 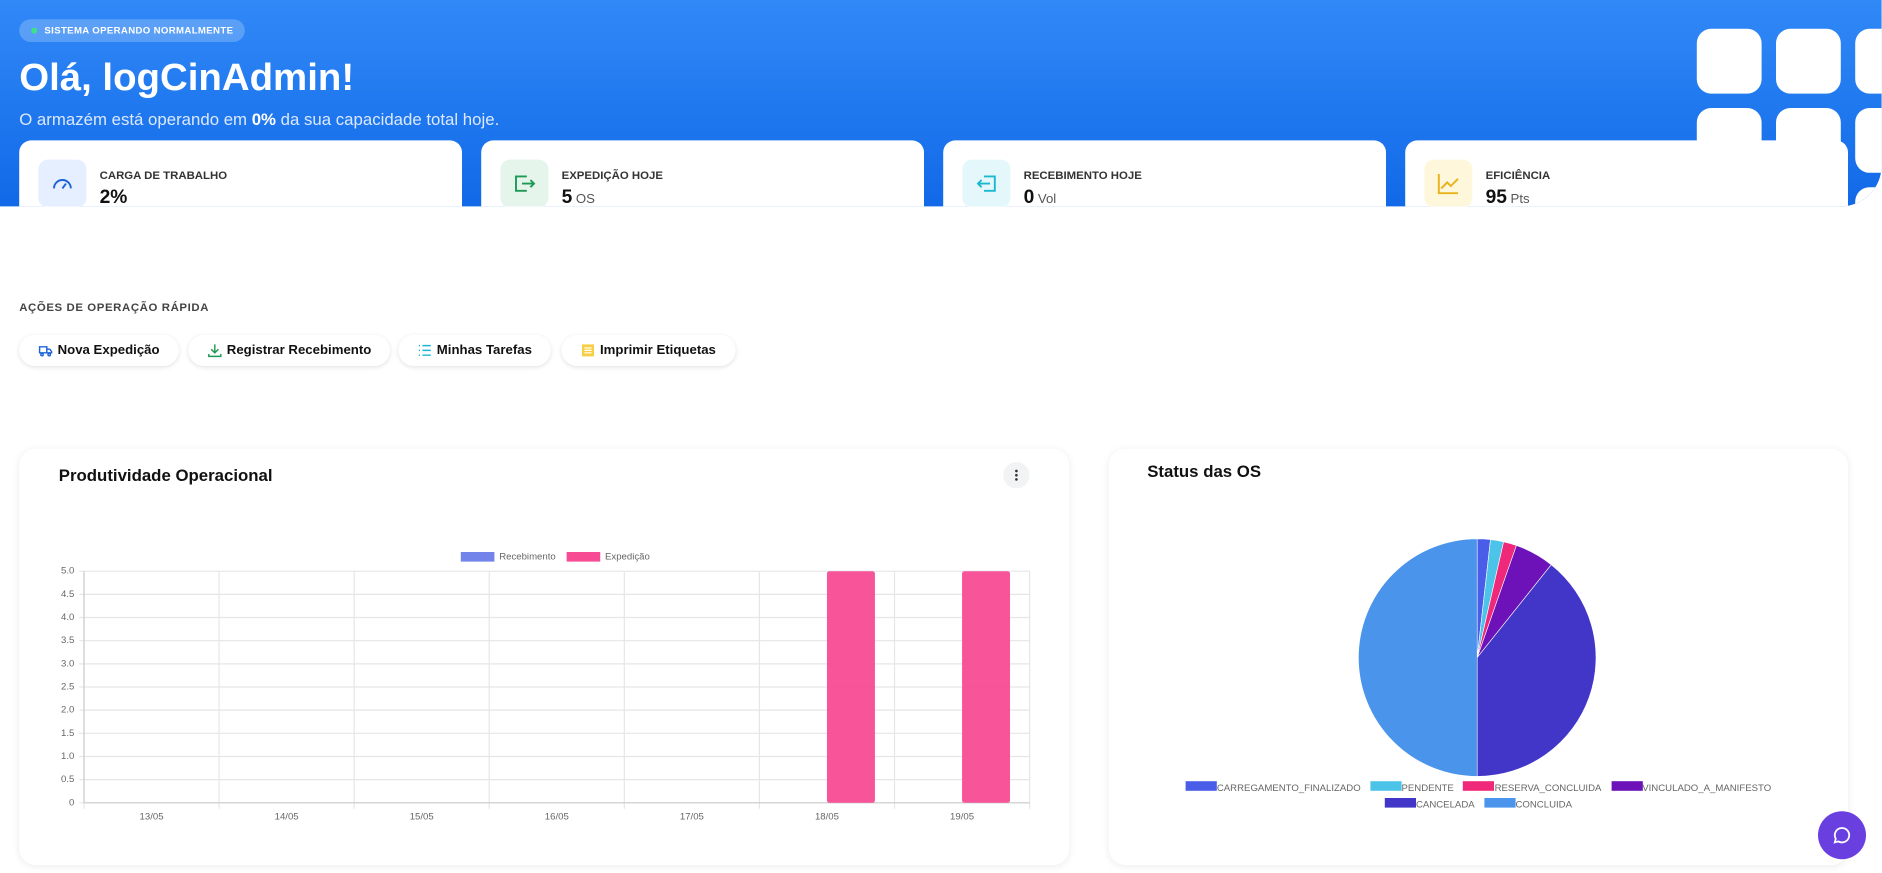 I want to click on legend-label: PENDENTE, so click(x=1427, y=788).